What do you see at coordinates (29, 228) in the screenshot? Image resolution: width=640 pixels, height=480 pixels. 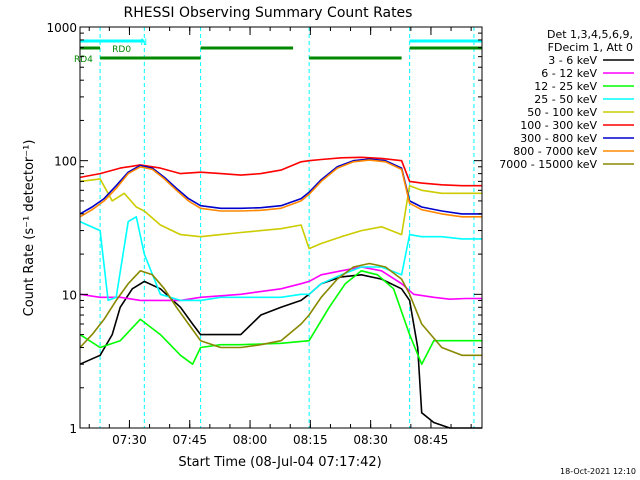 I see `y-axis-label: Count Rate (s⁻¹ detector⁻¹)` at bounding box center [29, 228].